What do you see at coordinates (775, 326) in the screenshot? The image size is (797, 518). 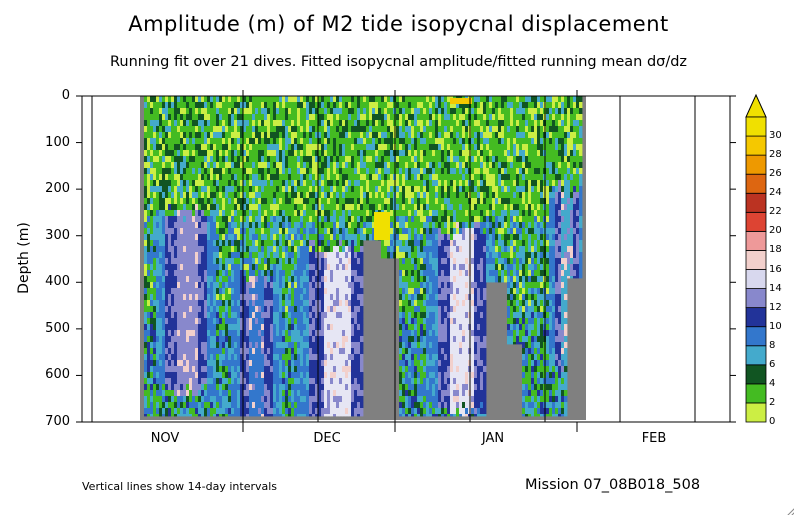 I see `colorbar-tick-label: 10` at bounding box center [775, 326].